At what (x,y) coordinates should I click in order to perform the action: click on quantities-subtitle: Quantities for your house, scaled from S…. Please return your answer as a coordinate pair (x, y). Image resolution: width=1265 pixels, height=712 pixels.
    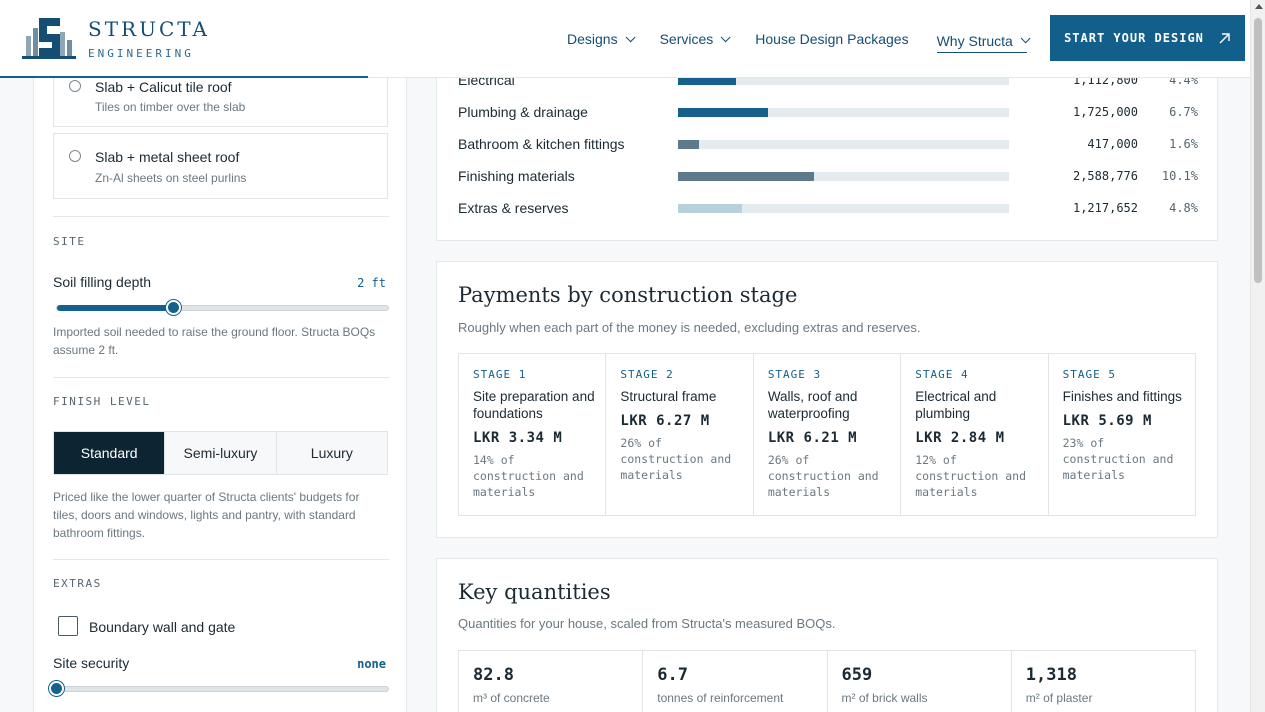
    Looking at the image, I should click on (647, 623).